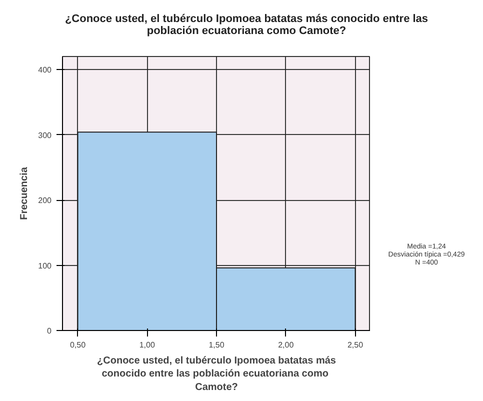 The width and height of the screenshot is (483, 401). What do you see at coordinates (78, 345) in the screenshot?
I see `x-tick-label: 0,50` at bounding box center [78, 345].